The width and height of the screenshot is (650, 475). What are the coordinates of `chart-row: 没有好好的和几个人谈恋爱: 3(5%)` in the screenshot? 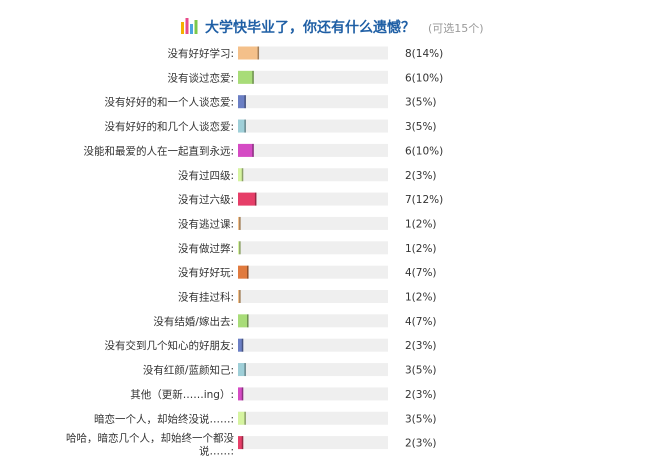 It's located at (270, 126).